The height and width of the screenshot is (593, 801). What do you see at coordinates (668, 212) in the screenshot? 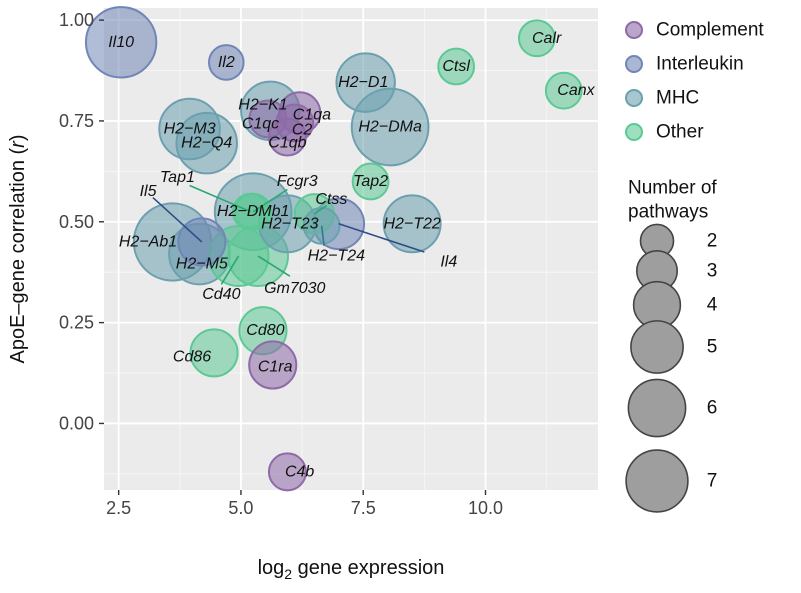
I see `size-legend-title: pathways` at bounding box center [668, 212].